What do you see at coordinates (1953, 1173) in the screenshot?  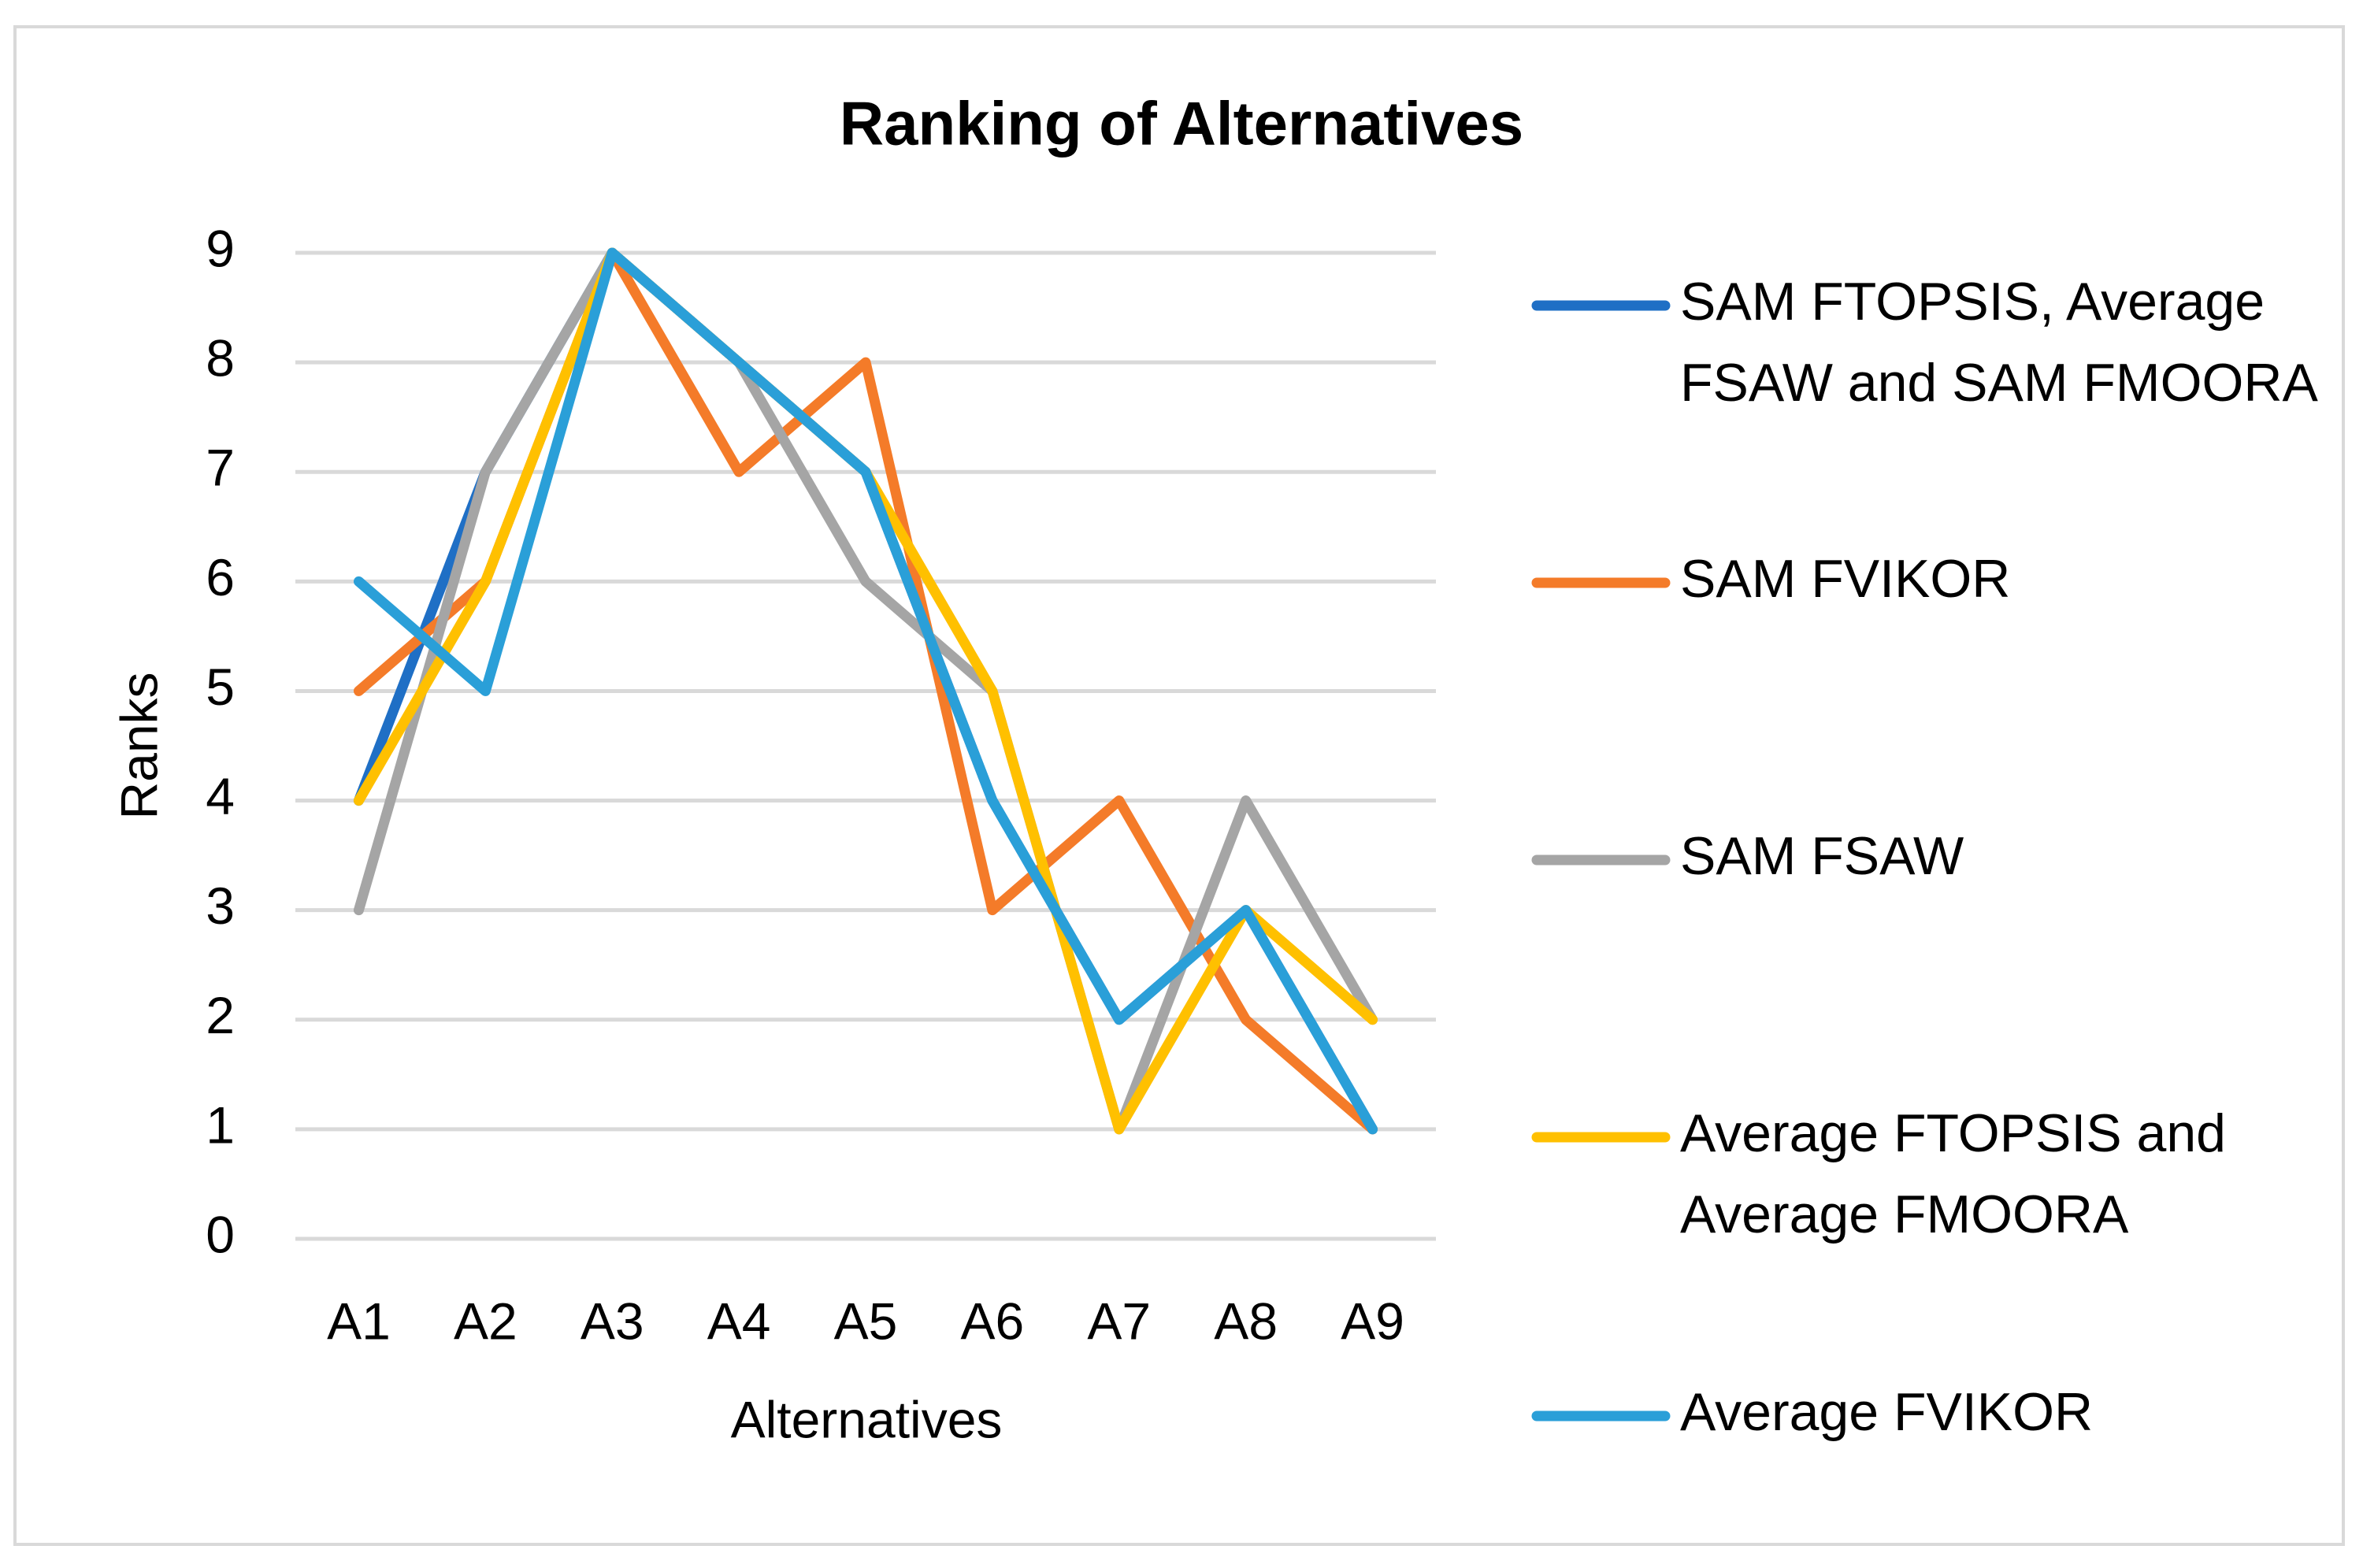 I see `legend-label: Average FTOPSIS and Average FMOORA` at bounding box center [1953, 1173].